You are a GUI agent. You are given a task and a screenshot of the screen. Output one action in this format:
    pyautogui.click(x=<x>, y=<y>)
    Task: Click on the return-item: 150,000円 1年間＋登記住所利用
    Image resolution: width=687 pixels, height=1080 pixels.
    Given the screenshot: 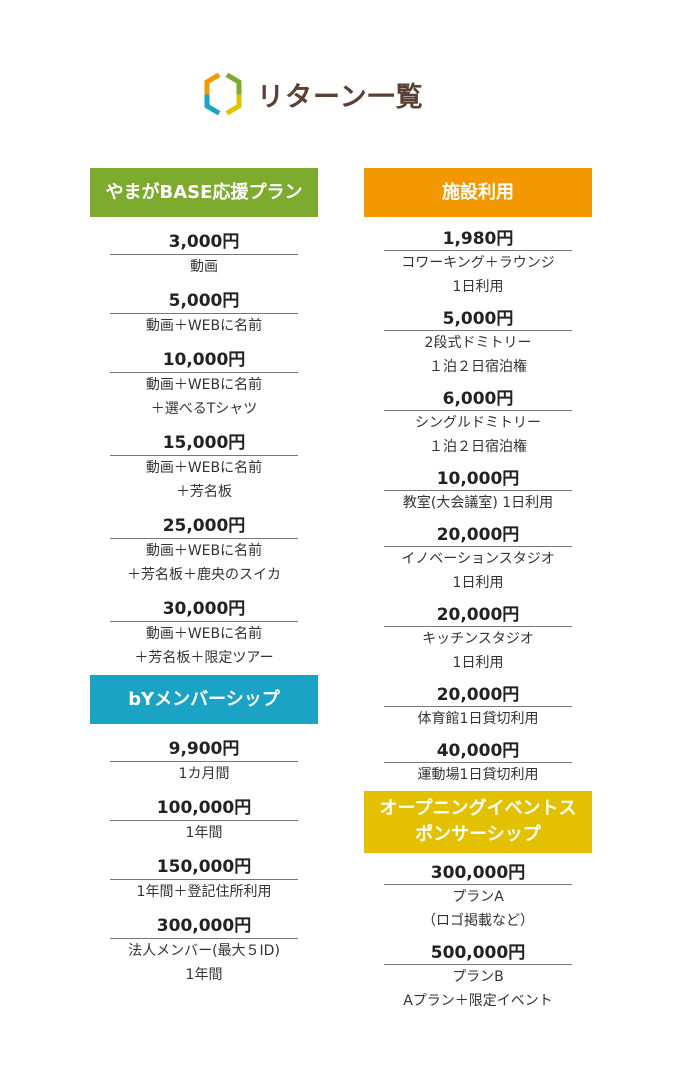 What is the action you would take?
    pyautogui.click(x=204, y=877)
    